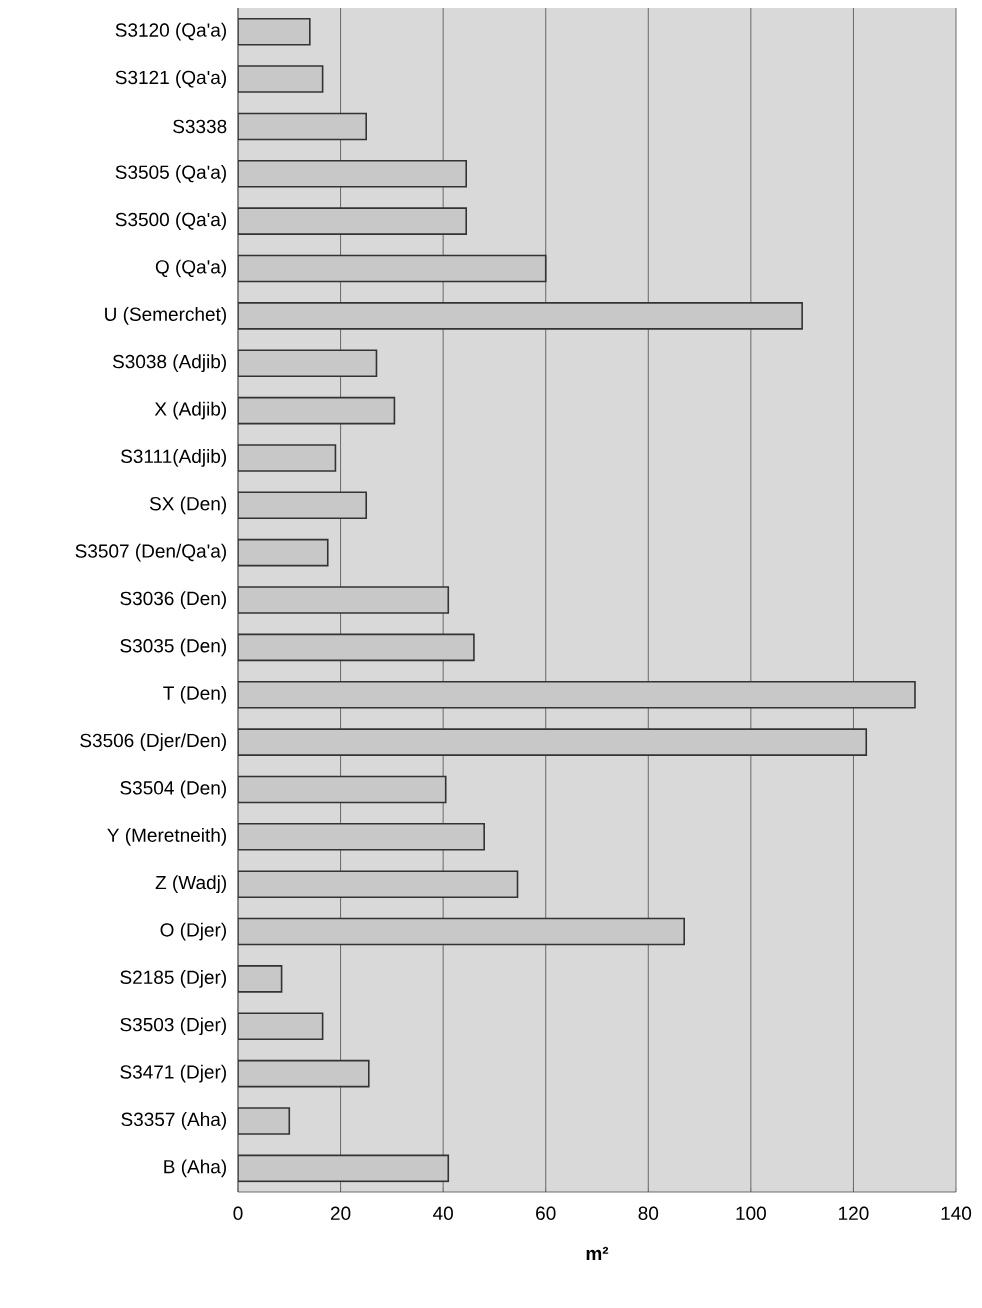  Describe the element at coordinates (443, 1213) in the screenshot. I see `x-tick-label: 40` at that location.